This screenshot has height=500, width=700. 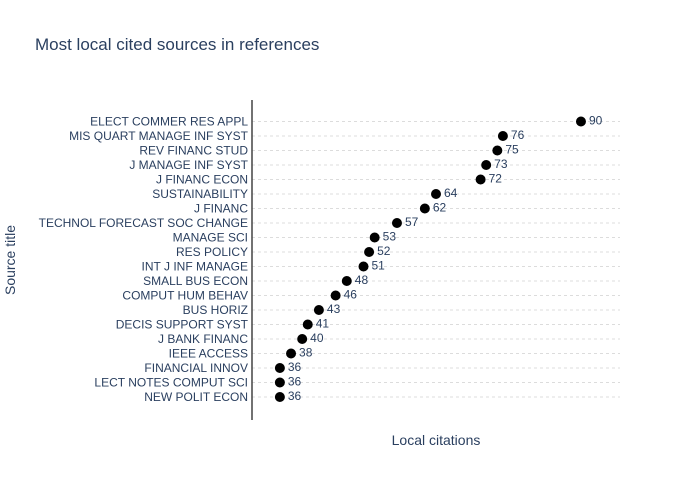 What do you see at coordinates (195, 267) in the screenshot?
I see `y-tick-label: INT J INF MANAGE` at bounding box center [195, 267].